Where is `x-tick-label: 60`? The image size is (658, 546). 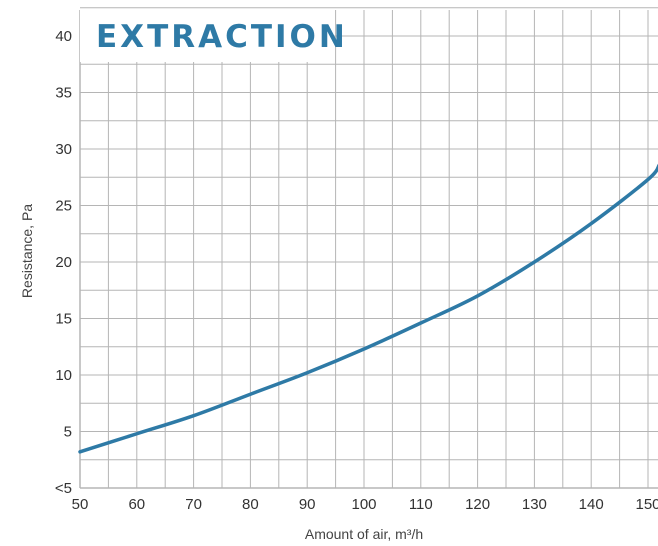
x-tick-label: 60 is located at coordinates (136, 504).